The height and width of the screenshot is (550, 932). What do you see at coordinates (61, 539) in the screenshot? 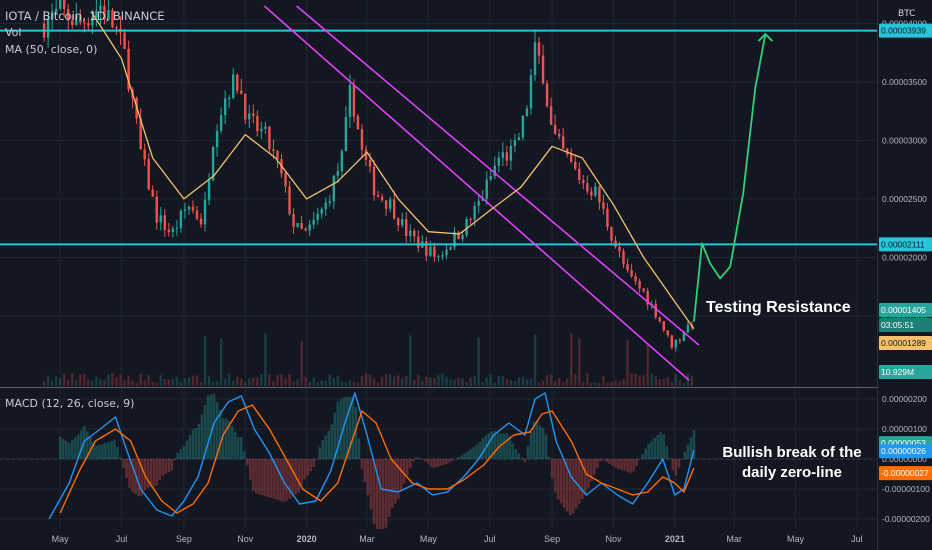
I see `time-tick-label: May` at bounding box center [61, 539].